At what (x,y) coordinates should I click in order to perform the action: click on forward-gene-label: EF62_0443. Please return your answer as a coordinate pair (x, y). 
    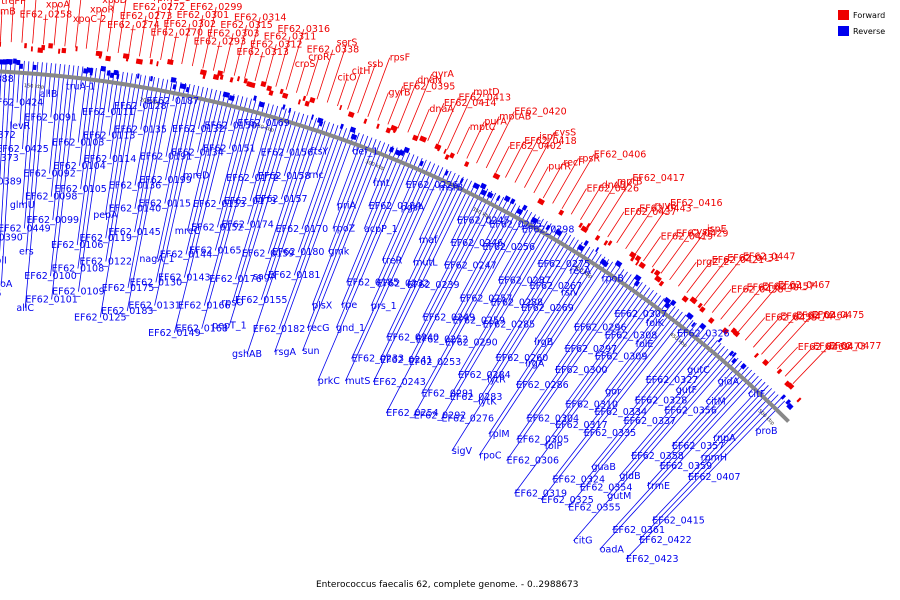
    Looking at the image, I should click on (665, 209).